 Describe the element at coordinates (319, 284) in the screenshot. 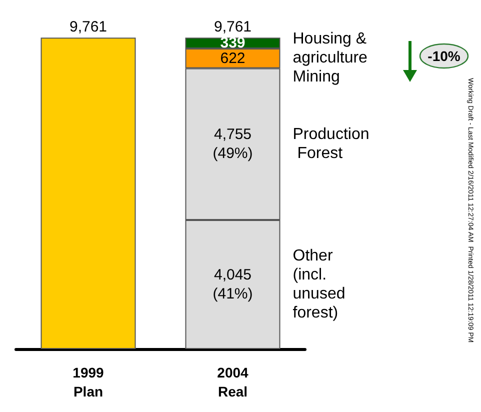

I see `series-label: Other (incl. unused forest)` at that location.